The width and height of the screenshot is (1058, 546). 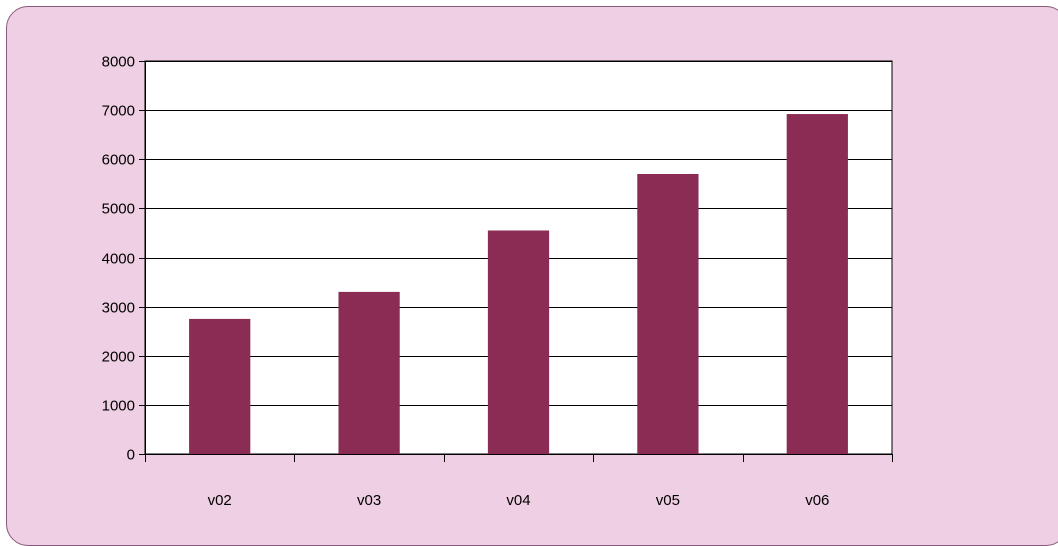 What do you see at coordinates (118, 259) in the screenshot?
I see `y-tick-label: 4000` at bounding box center [118, 259].